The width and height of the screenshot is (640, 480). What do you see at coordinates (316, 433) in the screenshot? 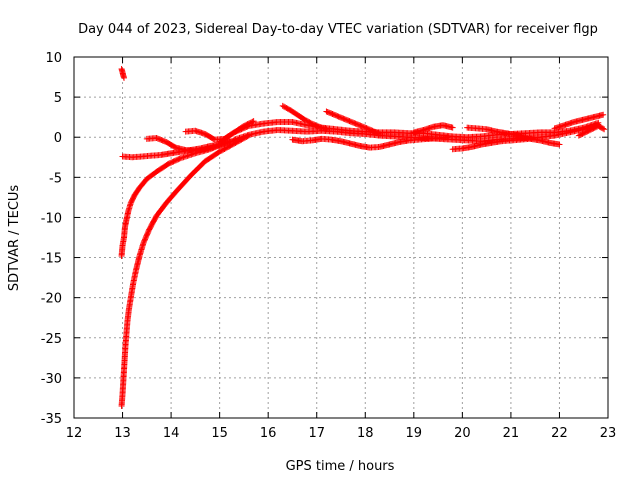
I see `x-tick-label: 17` at bounding box center [316, 433].